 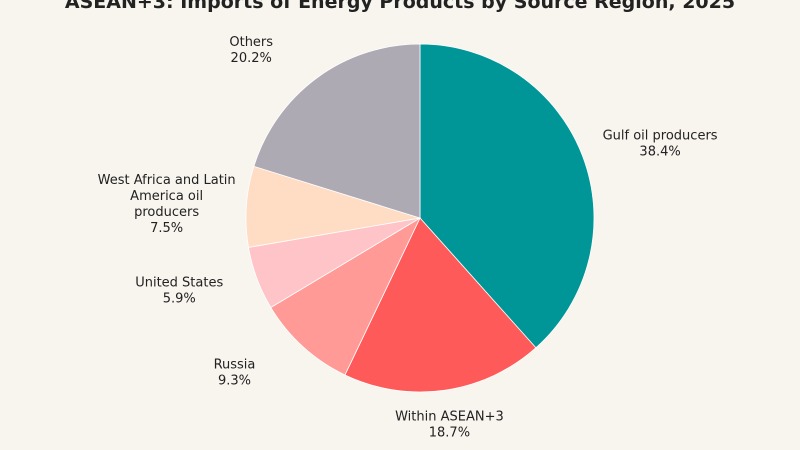 I want to click on pie-slice-russia, so click(x=345, y=296).